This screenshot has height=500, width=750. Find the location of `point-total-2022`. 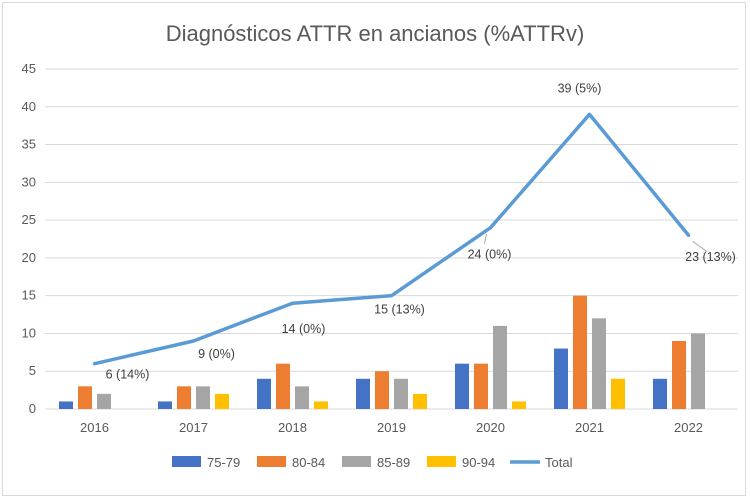

point-total-2022 is located at coordinates (688, 235).